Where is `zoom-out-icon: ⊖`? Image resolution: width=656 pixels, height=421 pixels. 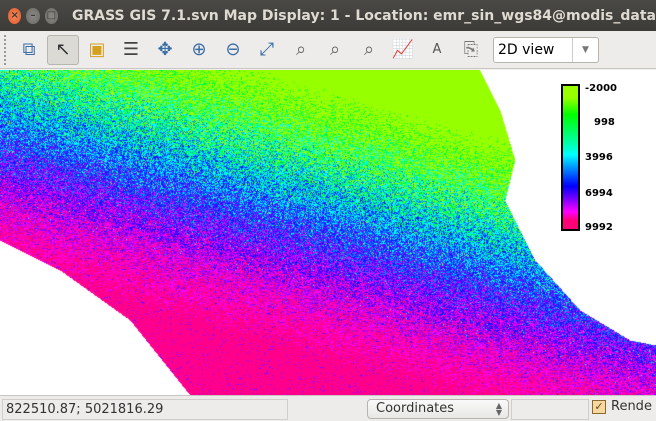 zoom-out-icon: ⊖ is located at coordinates (233, 49).